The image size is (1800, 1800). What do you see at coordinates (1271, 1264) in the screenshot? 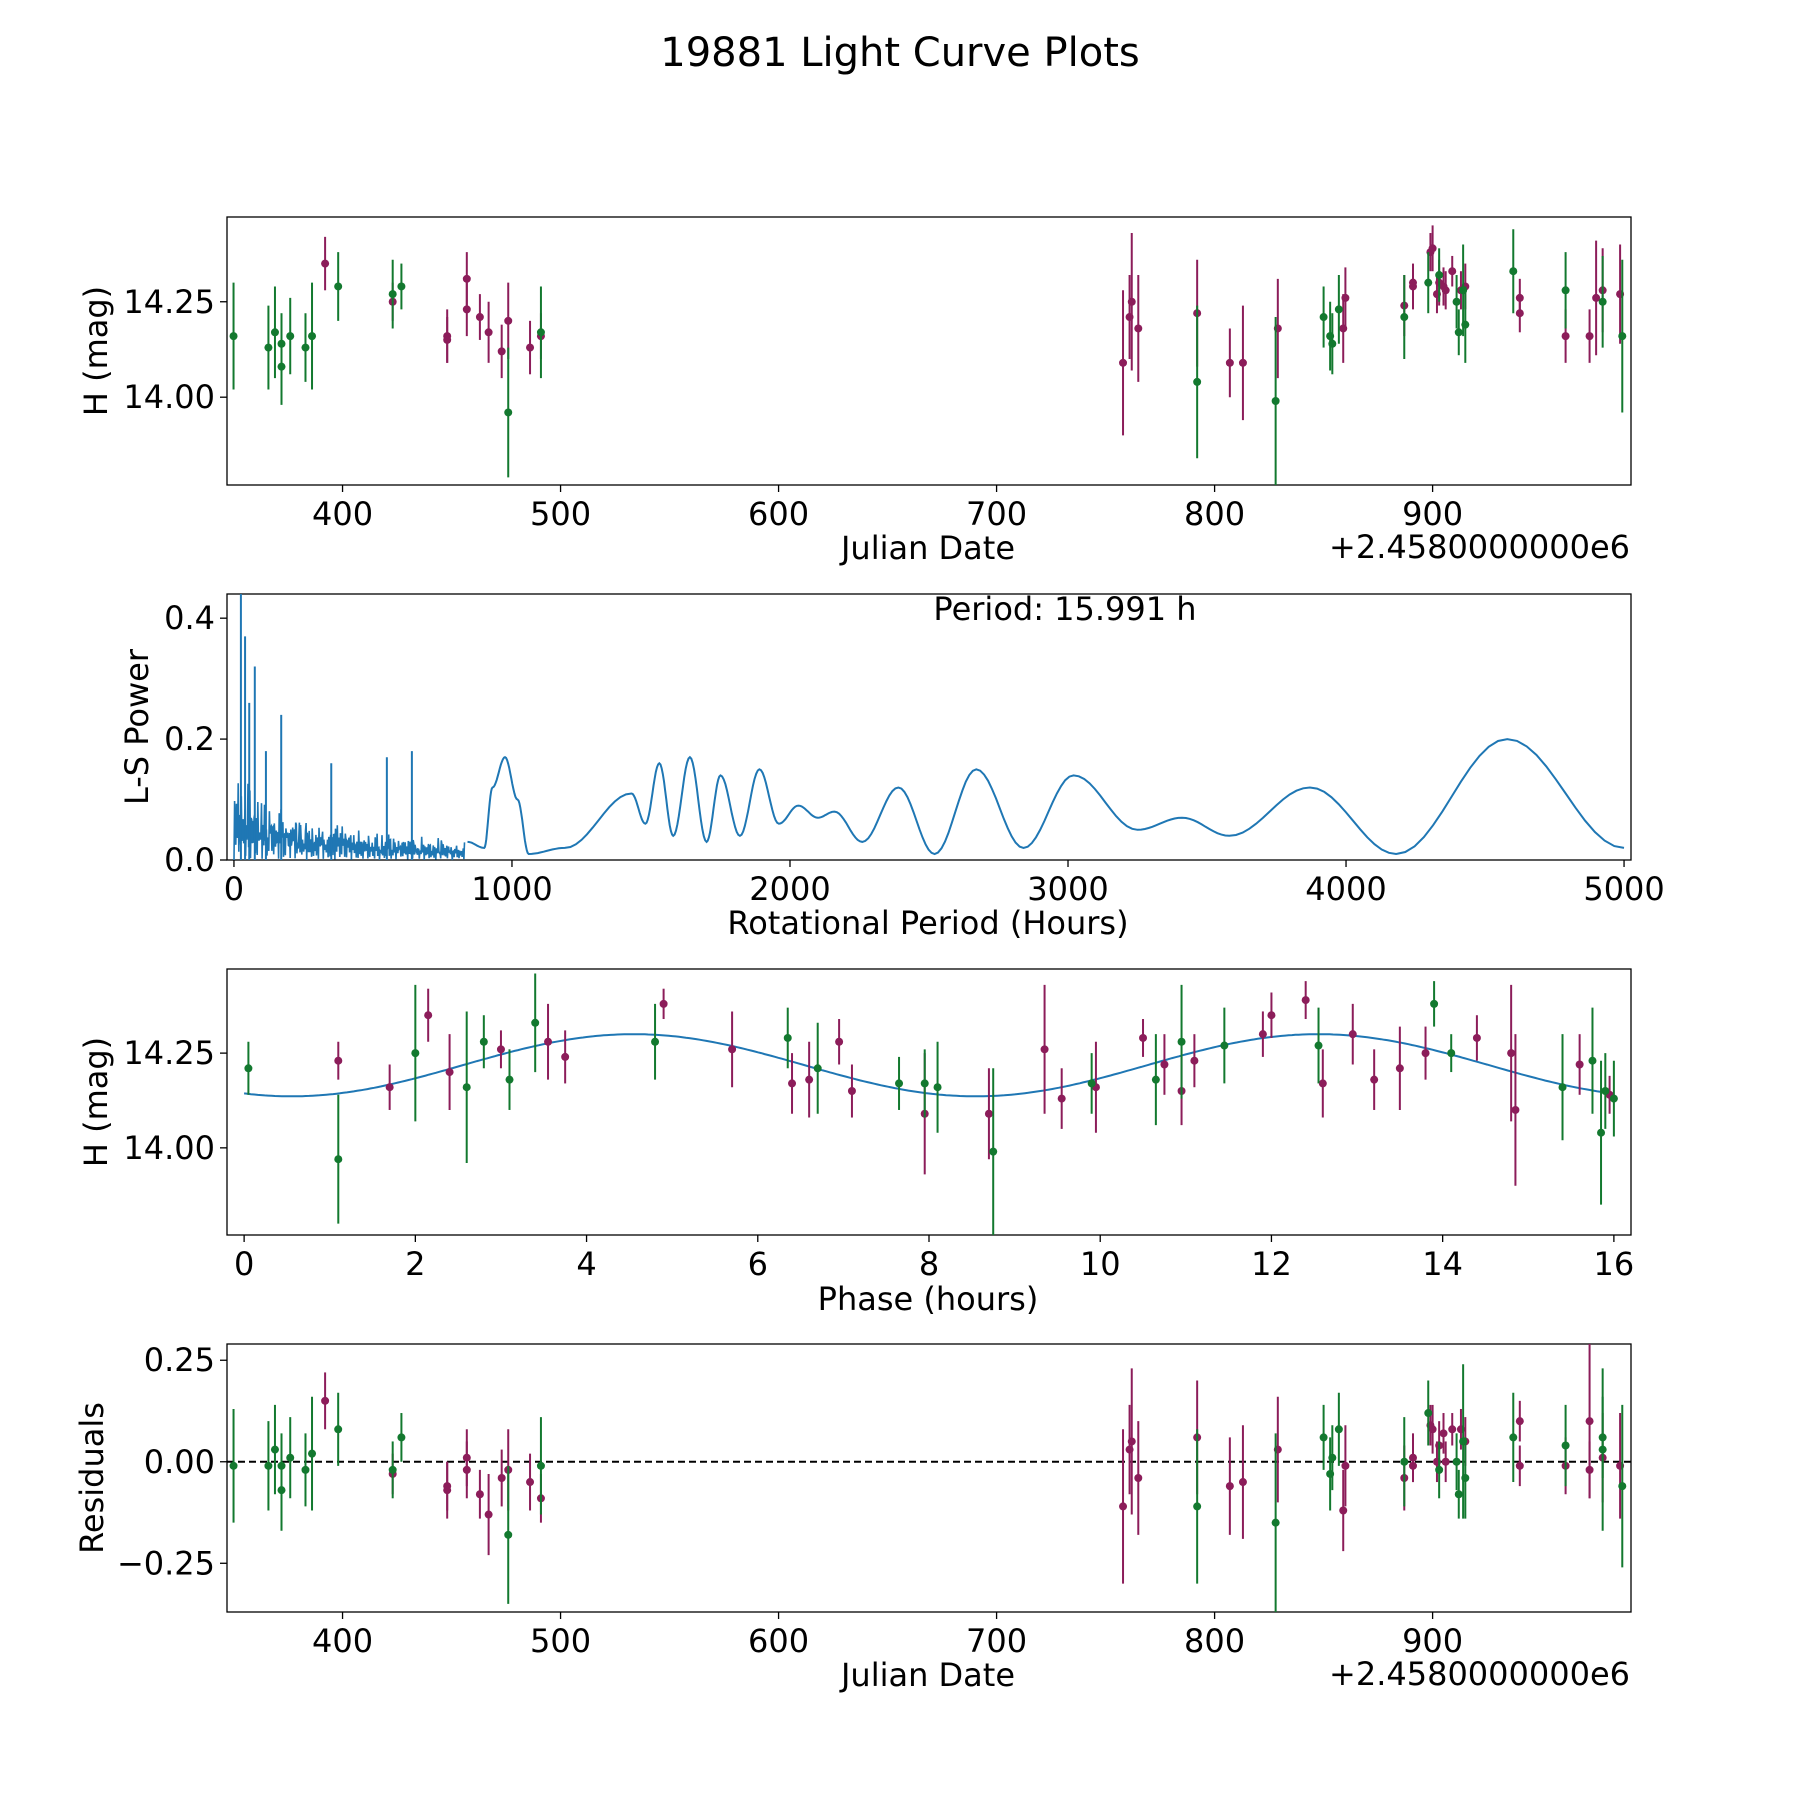
I see `phase-xtick-label: 12` at bounding box center [1271, 1264].